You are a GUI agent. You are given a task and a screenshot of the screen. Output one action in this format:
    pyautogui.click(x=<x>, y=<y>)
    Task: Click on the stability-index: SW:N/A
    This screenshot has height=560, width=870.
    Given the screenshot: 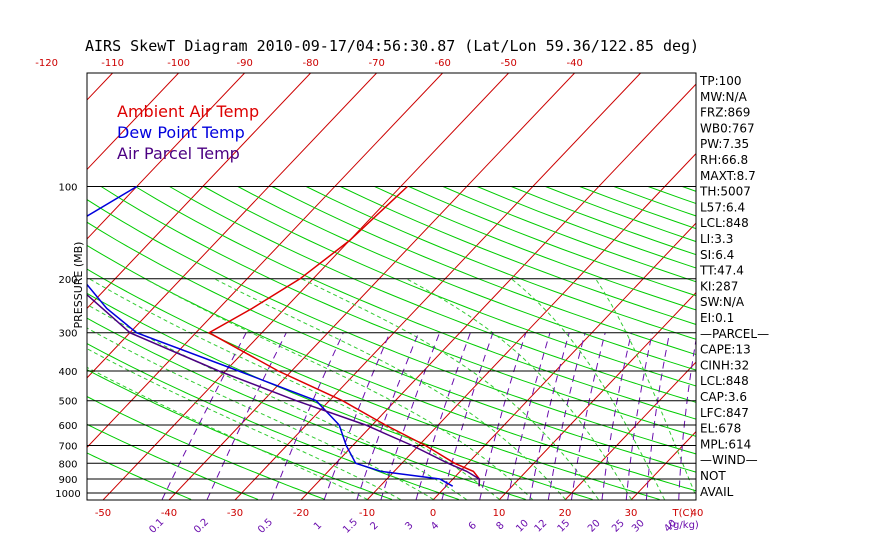 What is the action you would take?
    pyautogui.click(x=722, y=302)
    